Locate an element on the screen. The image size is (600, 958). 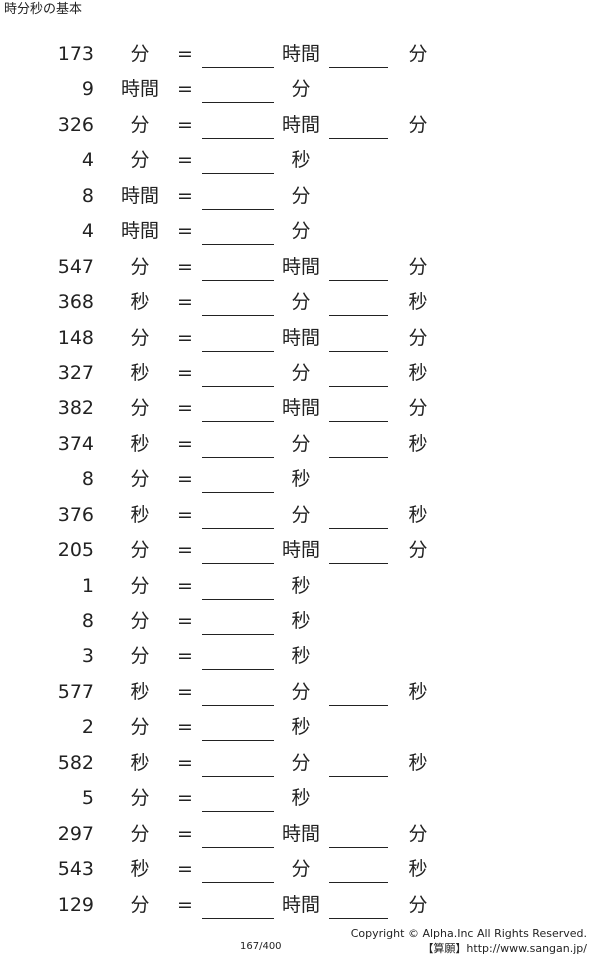
page-title: 時分秒の基本 is located at coordinates (43, 9).